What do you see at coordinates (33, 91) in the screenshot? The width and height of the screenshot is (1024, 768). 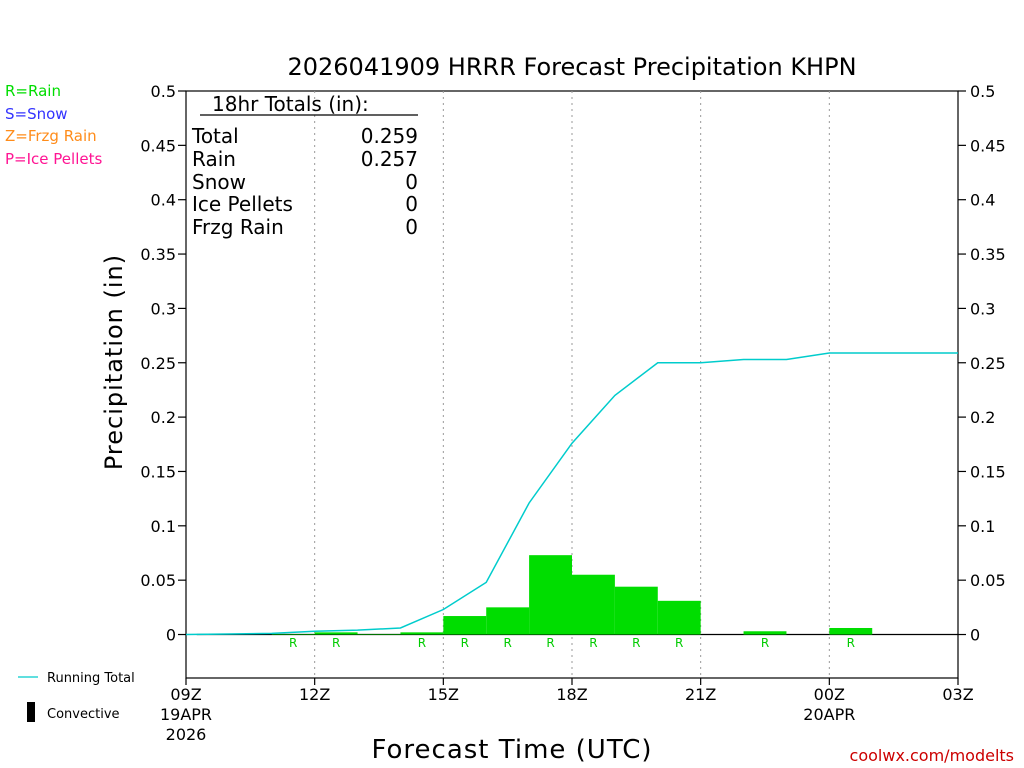 I see `key-rain: R=Rain` at bounding box center [33, 91].